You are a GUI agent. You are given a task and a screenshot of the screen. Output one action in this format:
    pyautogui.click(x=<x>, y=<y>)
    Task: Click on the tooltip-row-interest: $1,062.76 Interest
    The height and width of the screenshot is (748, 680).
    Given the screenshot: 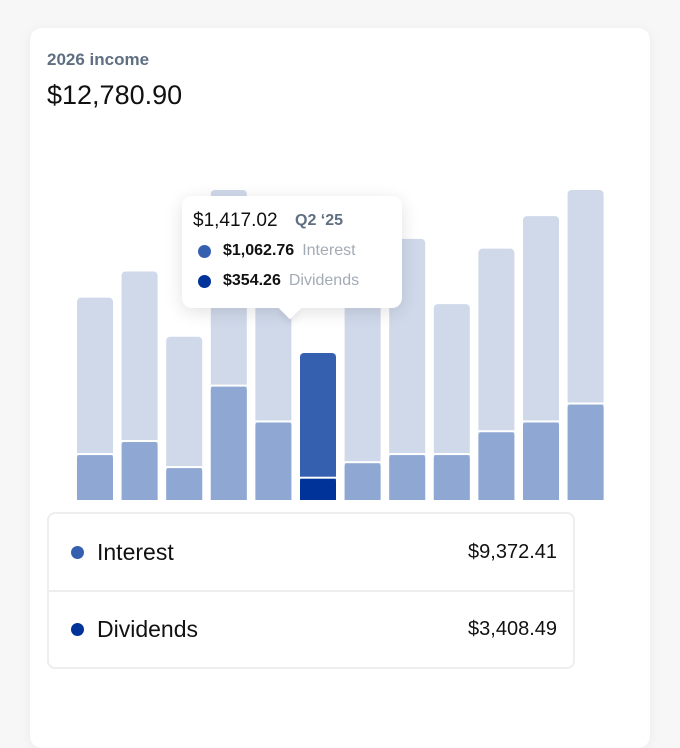 What is the action you would take?
    pyautogui.click(x=277, y=251)
    